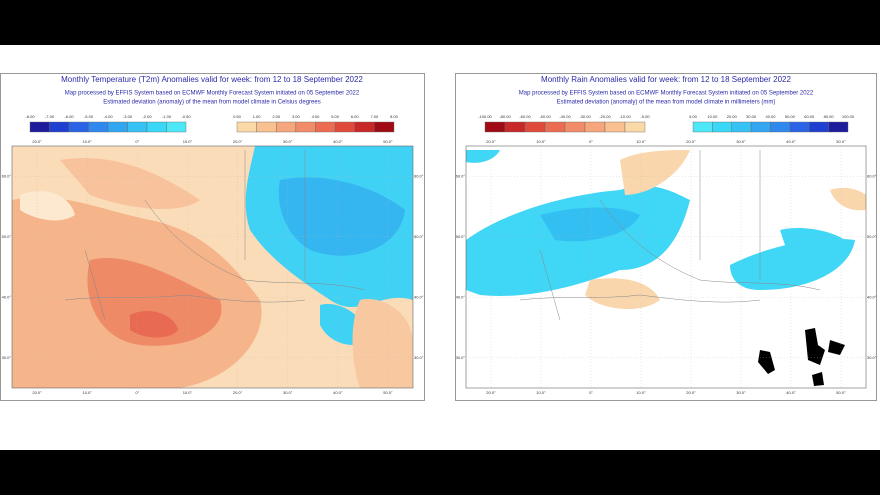 The image size is (880, 500). I want to click on legend-label: 60.00, so click(809, 116).